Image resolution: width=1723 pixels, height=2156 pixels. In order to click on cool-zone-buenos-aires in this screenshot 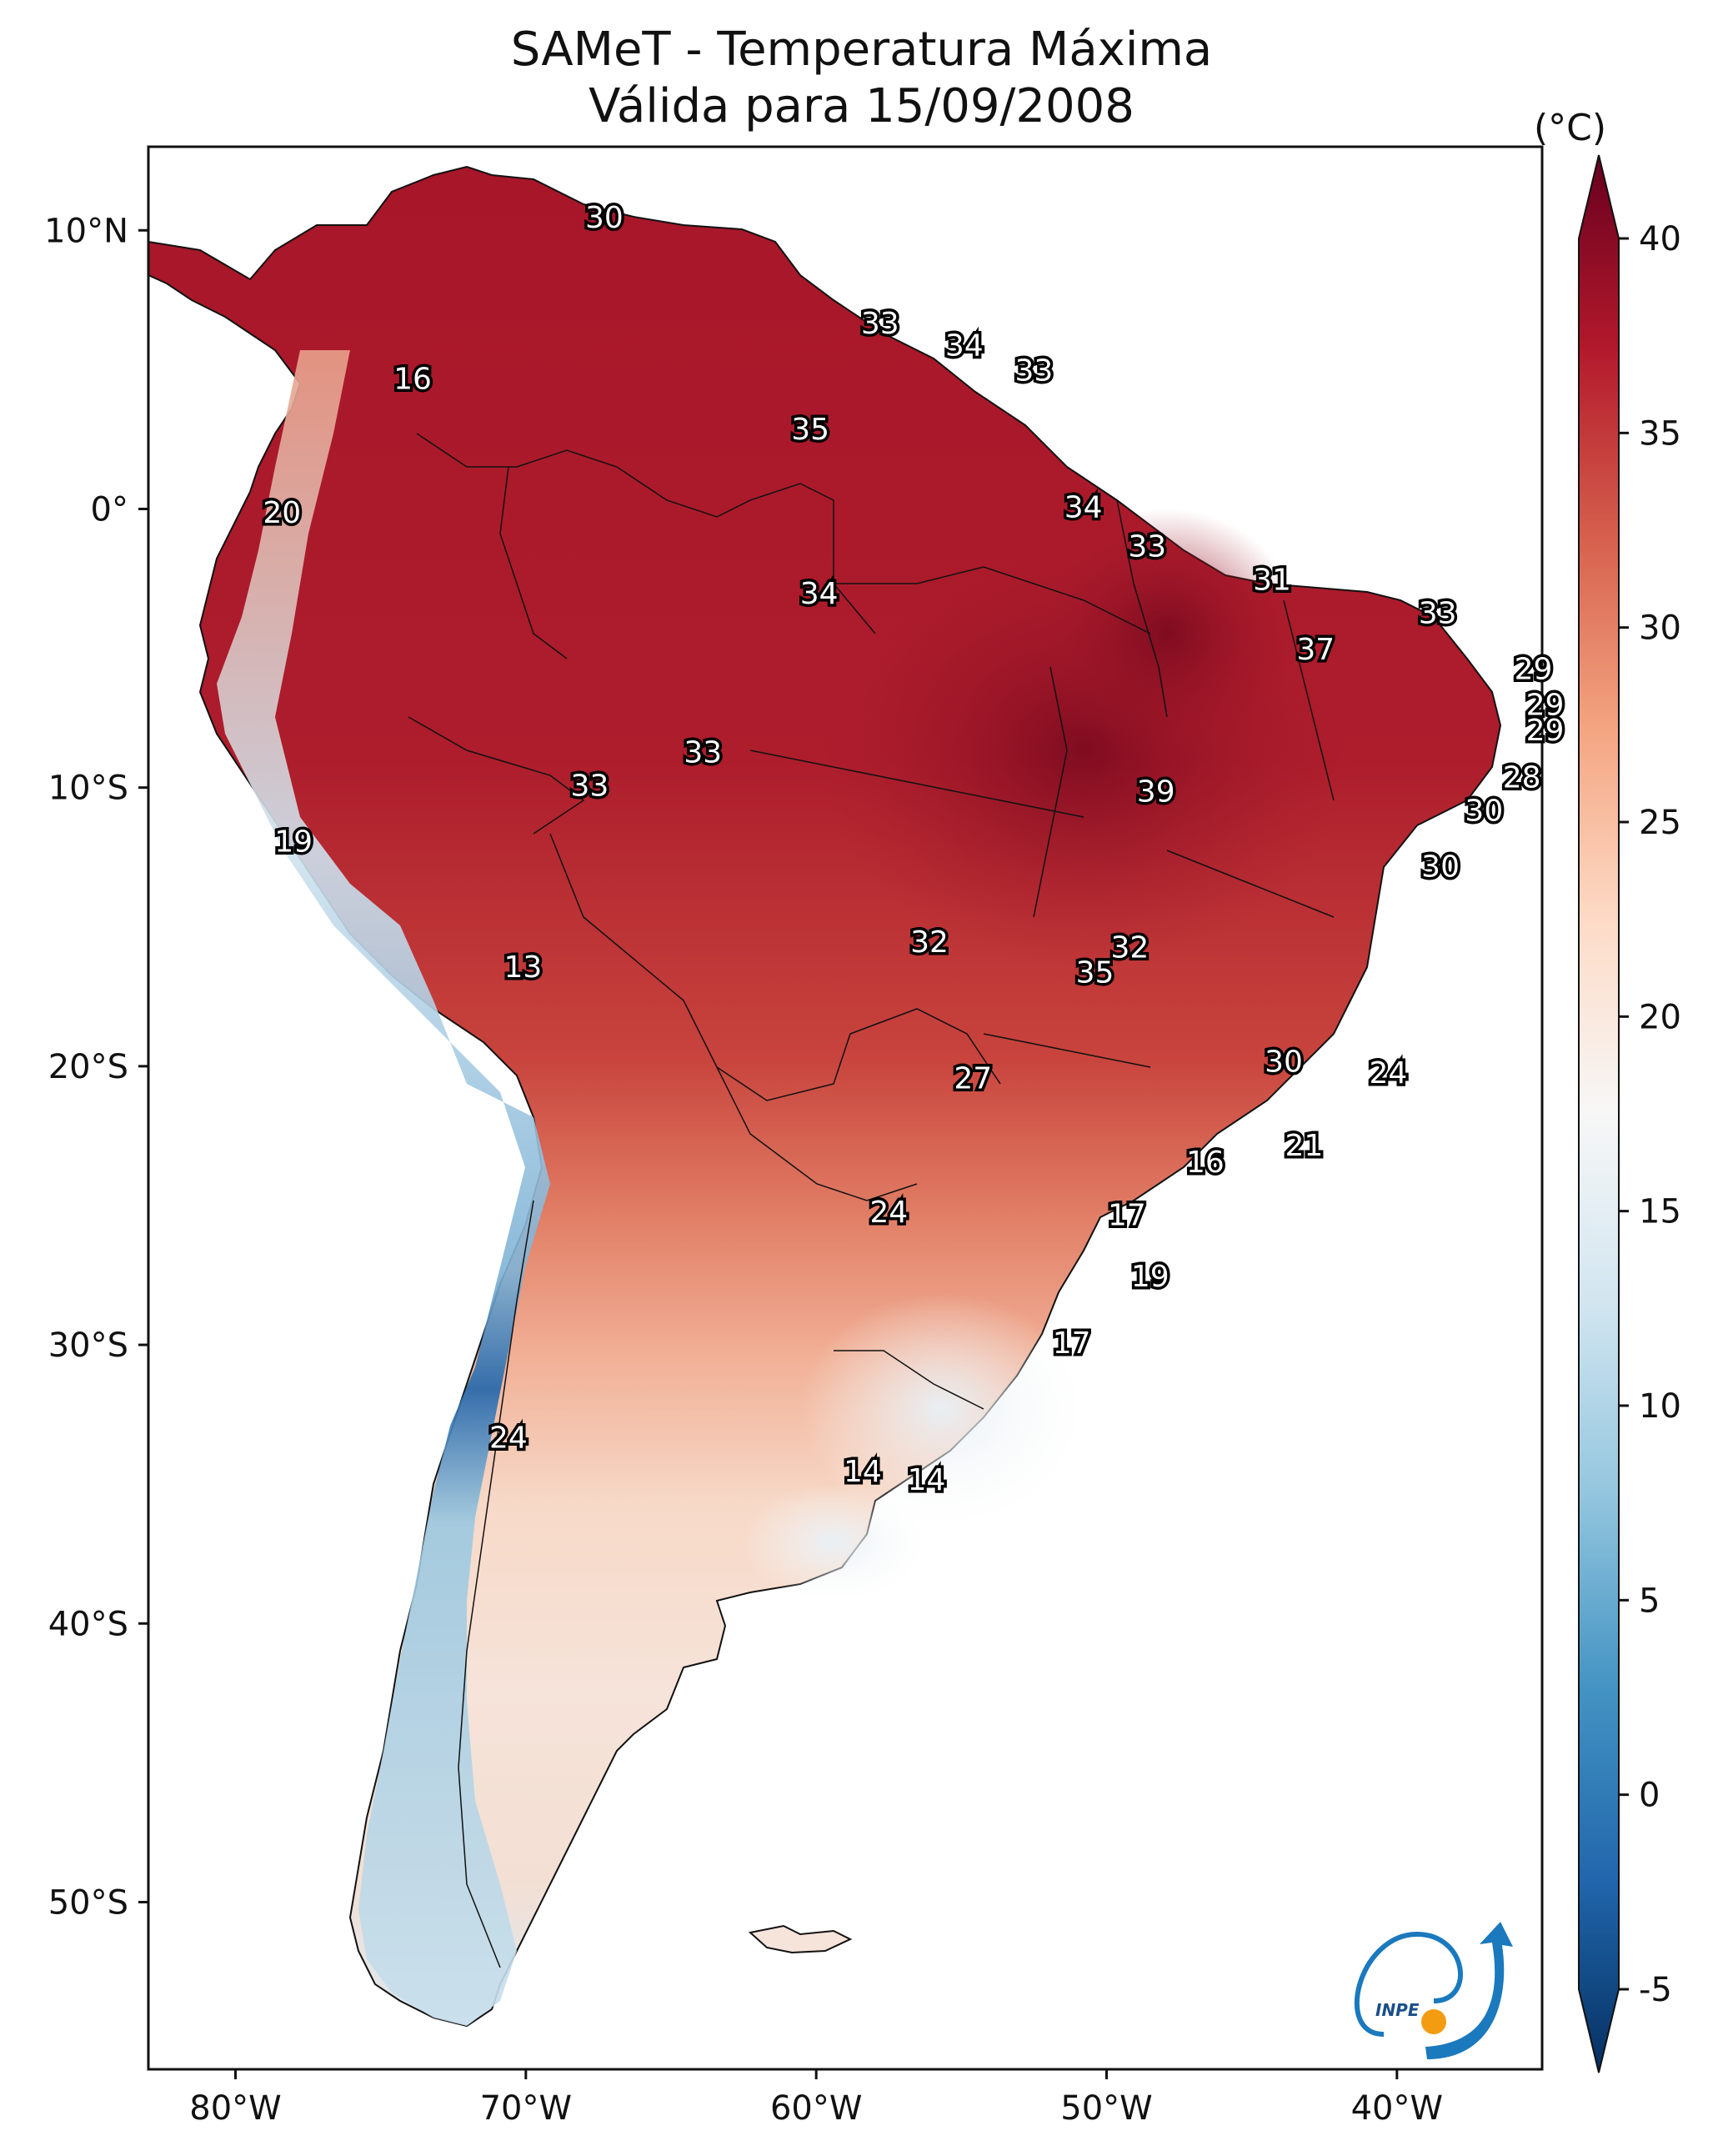, I will do `click(834, 1542)`.